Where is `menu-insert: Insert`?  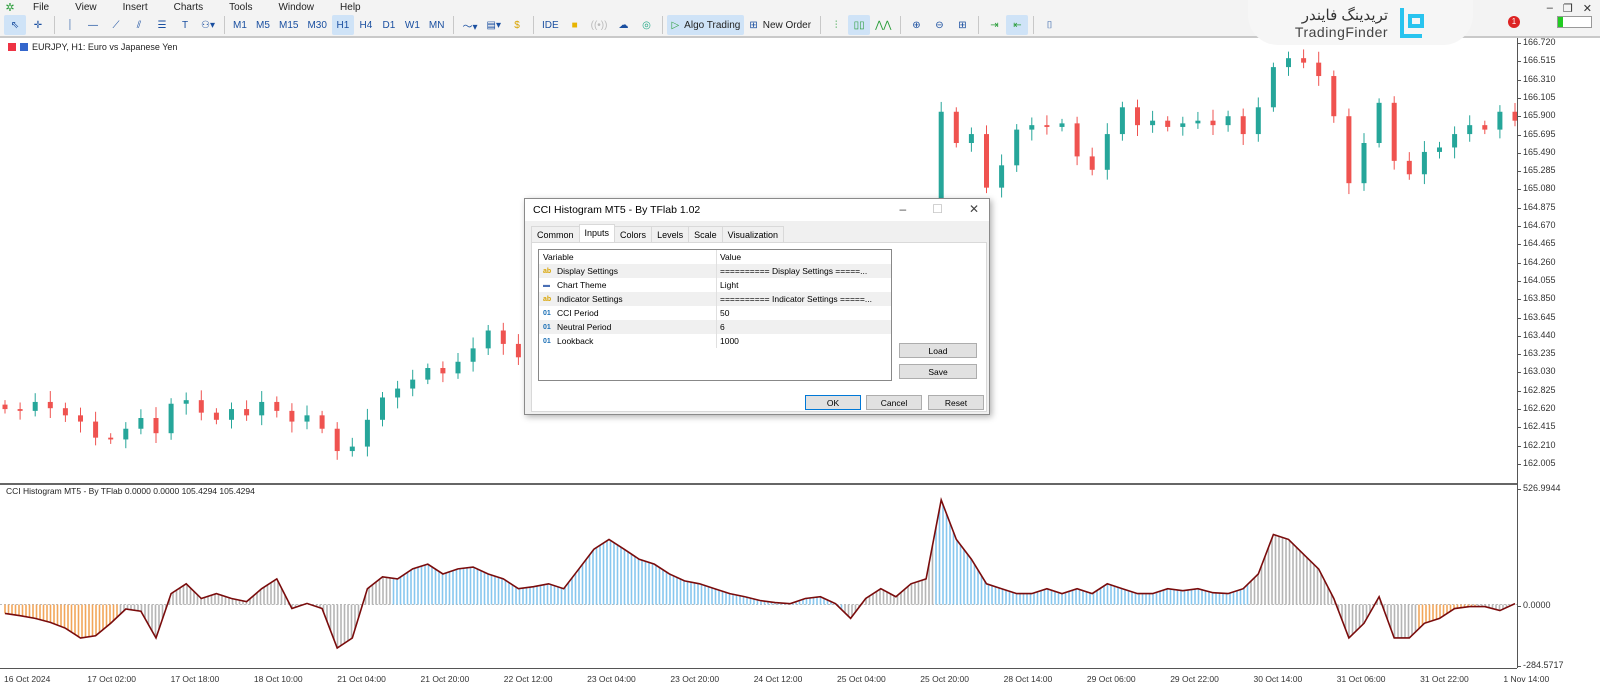 menu-insert: Insert is located at coordinates (135, 7).